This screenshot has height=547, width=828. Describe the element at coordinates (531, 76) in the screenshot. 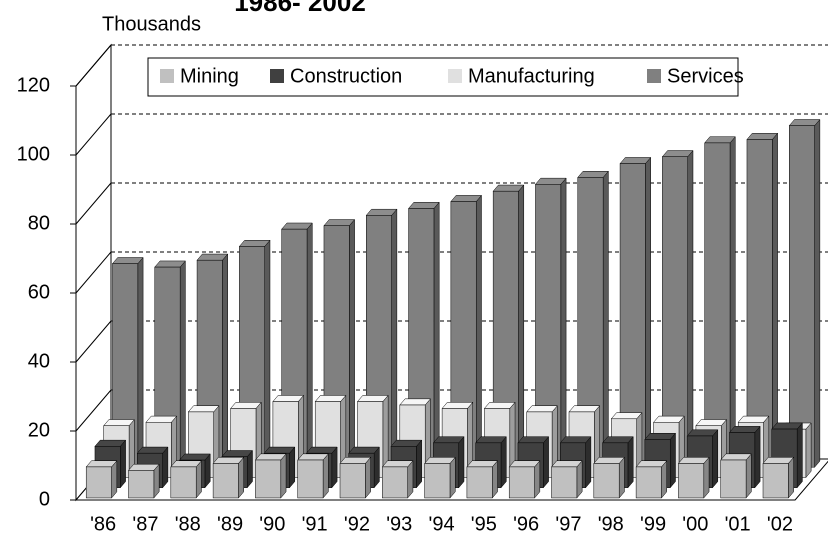

I see `legend-label: Manufacturing` at that location.